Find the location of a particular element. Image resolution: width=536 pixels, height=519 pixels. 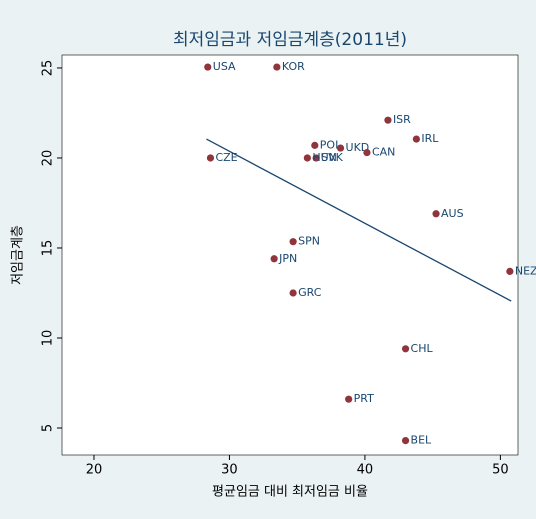

x-tick-label: 50 is located at coordinates (500, 470).